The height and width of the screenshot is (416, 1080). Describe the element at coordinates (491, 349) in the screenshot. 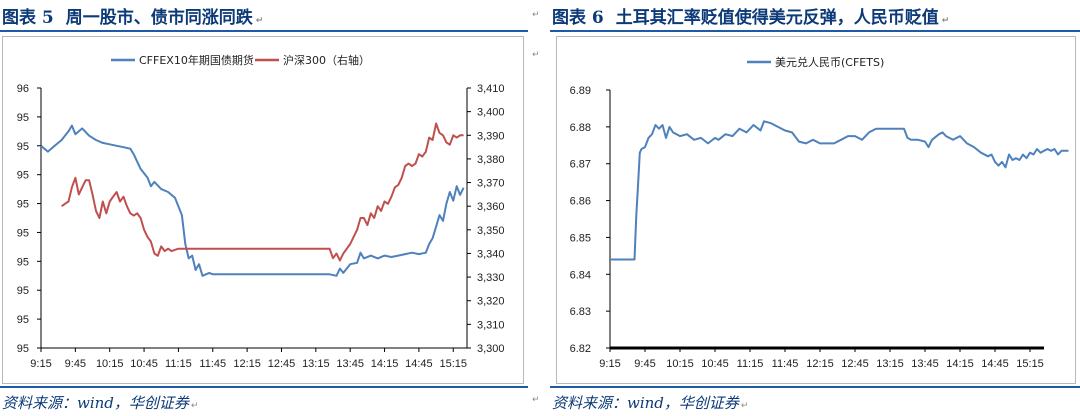

I see `y-right-tick-label: 3,300` at that location.